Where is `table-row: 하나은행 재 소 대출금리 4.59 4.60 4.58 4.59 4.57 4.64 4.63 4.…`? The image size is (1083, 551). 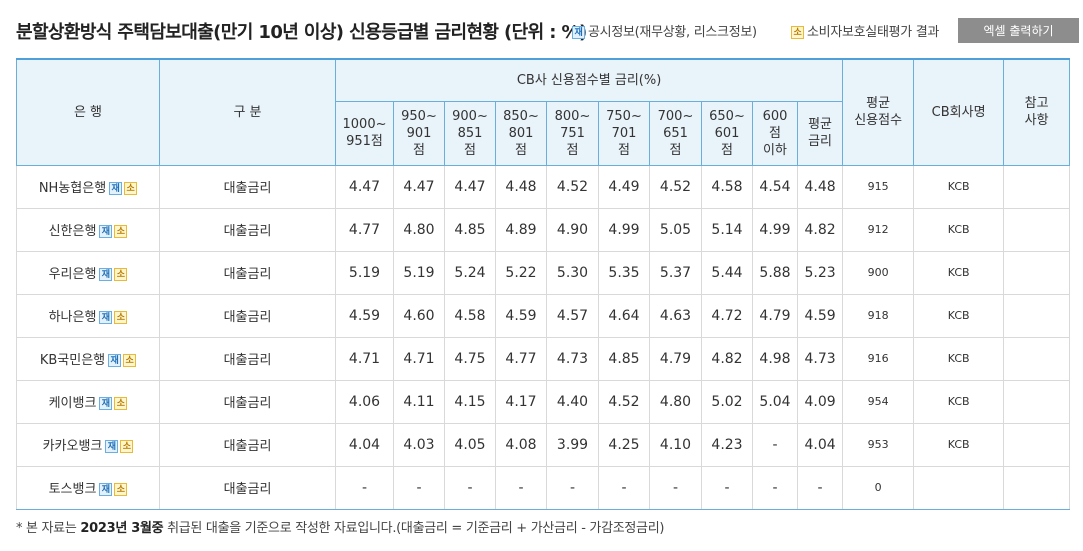 table-row: 하나은행 재 소 대출금리 4.59 4.60 4.58 4.59 4.57 4.64 4.63 4.… is located at coordinates (543, 315).